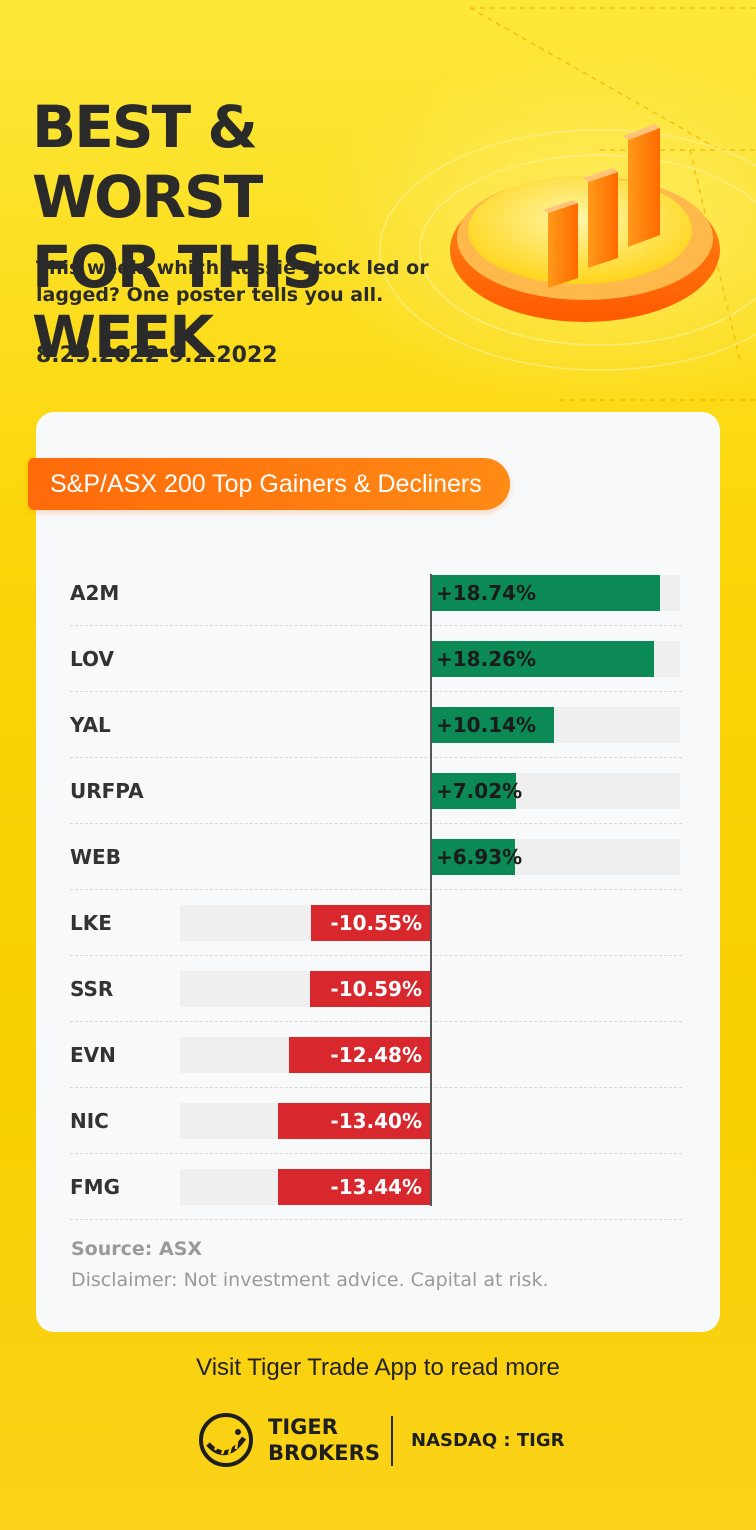 The width and height of the screenshot is (756, 1530). What do you see at coordinates (95, 1187) in the screenshot?
I see `ticker-label: FMG` at bounding box center [95, 1187].